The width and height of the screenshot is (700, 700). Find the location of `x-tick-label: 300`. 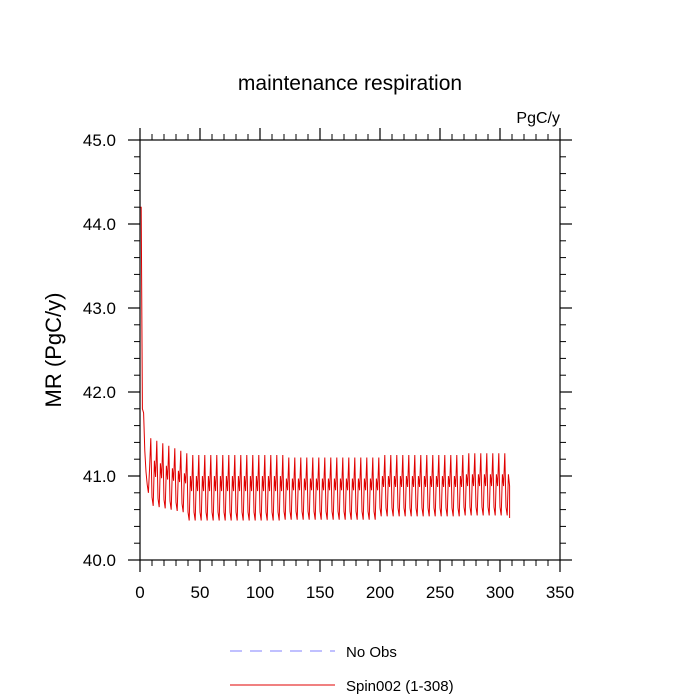

x-tick-label: 300 is located at coordinates (500, 592).